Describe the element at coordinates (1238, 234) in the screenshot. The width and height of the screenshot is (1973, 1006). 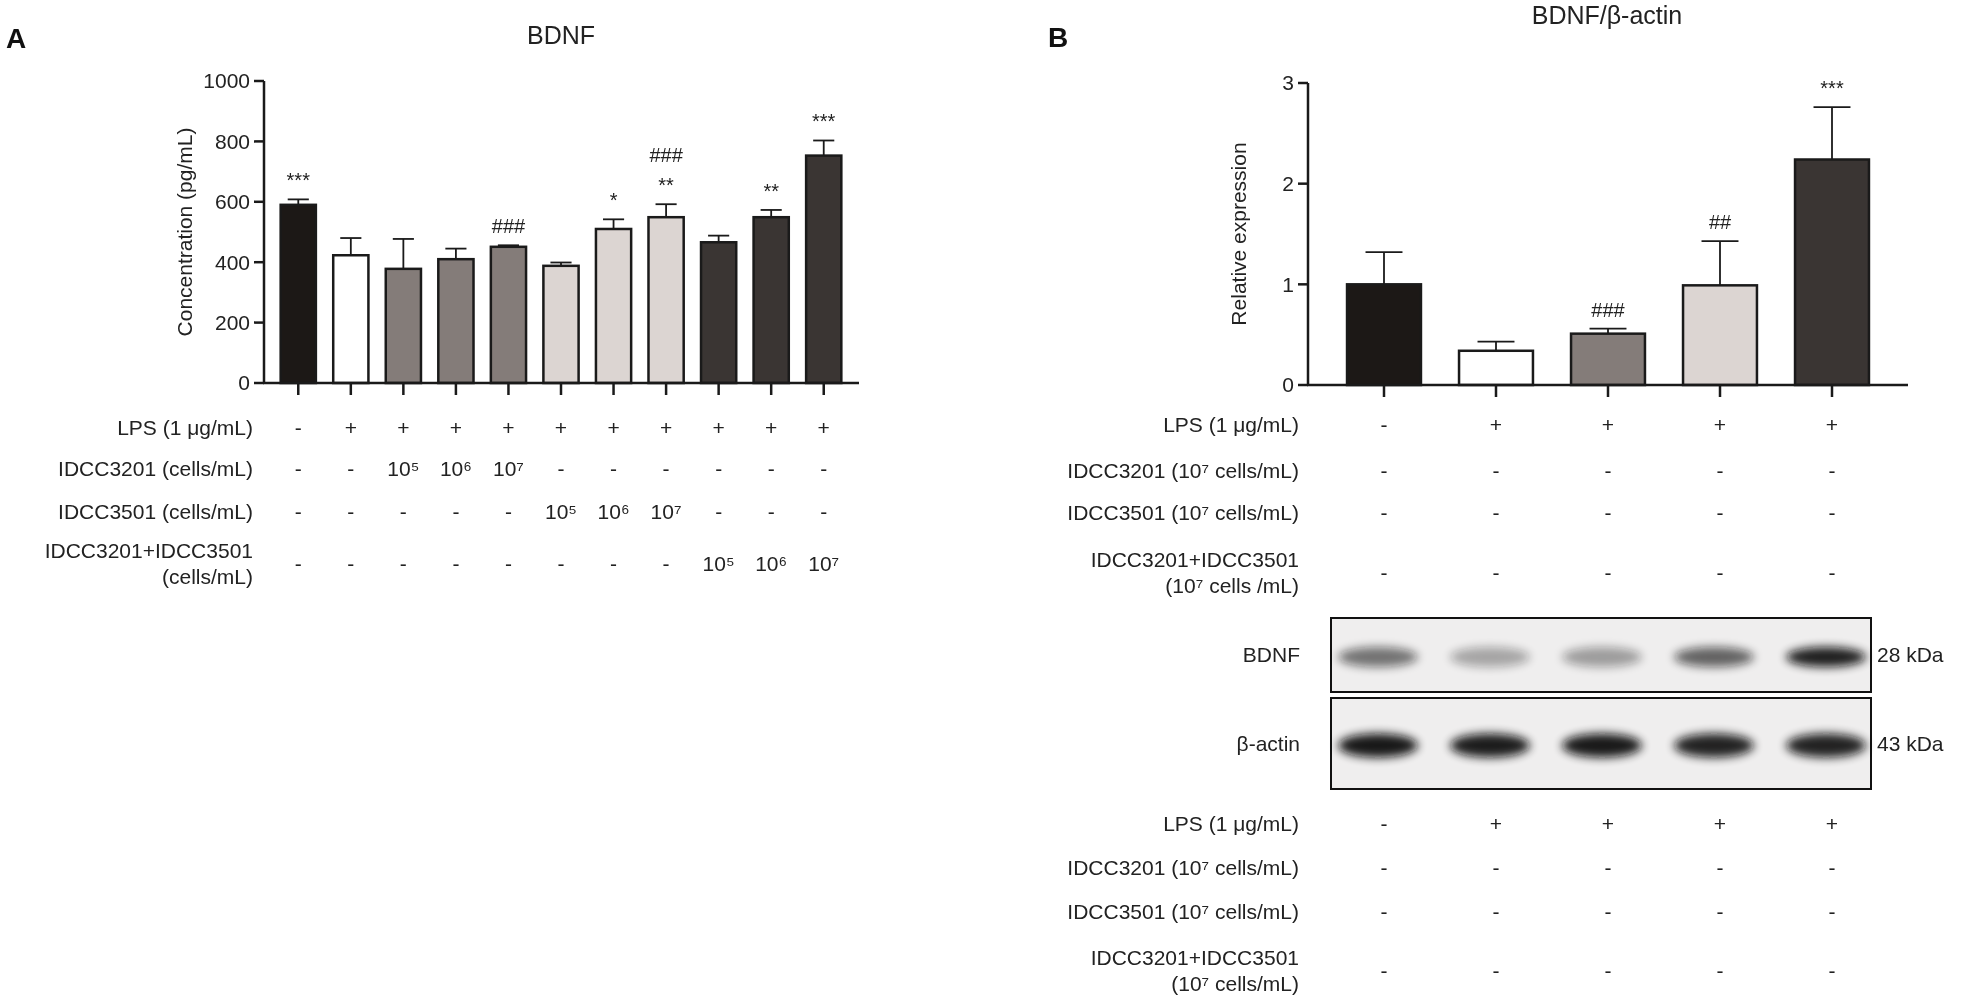
I see `y-axis-title: Relative expression` at that location.